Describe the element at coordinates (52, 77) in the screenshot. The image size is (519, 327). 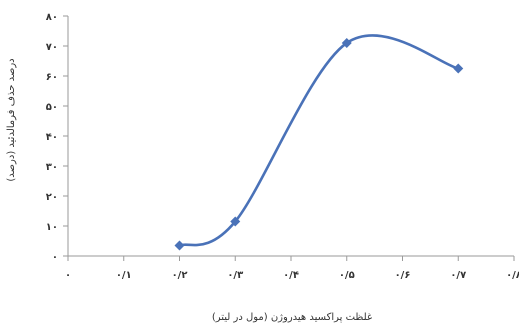
I see `y-tick-label: ۶۰` at that location.